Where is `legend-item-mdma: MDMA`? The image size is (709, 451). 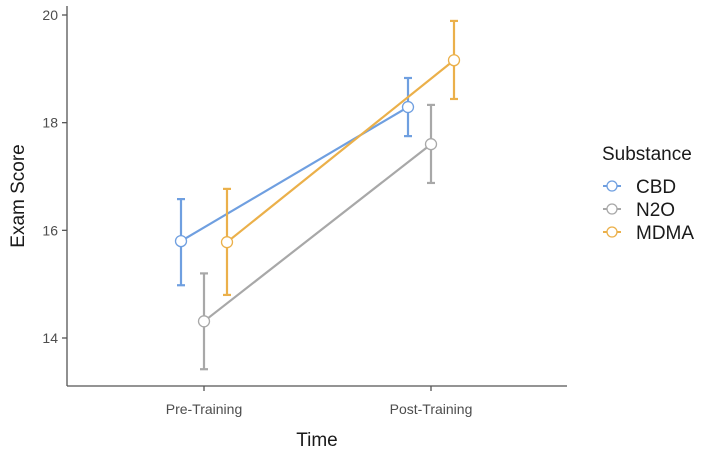 legend-item-mdma: MDMA is located at coordinates (648, 233).